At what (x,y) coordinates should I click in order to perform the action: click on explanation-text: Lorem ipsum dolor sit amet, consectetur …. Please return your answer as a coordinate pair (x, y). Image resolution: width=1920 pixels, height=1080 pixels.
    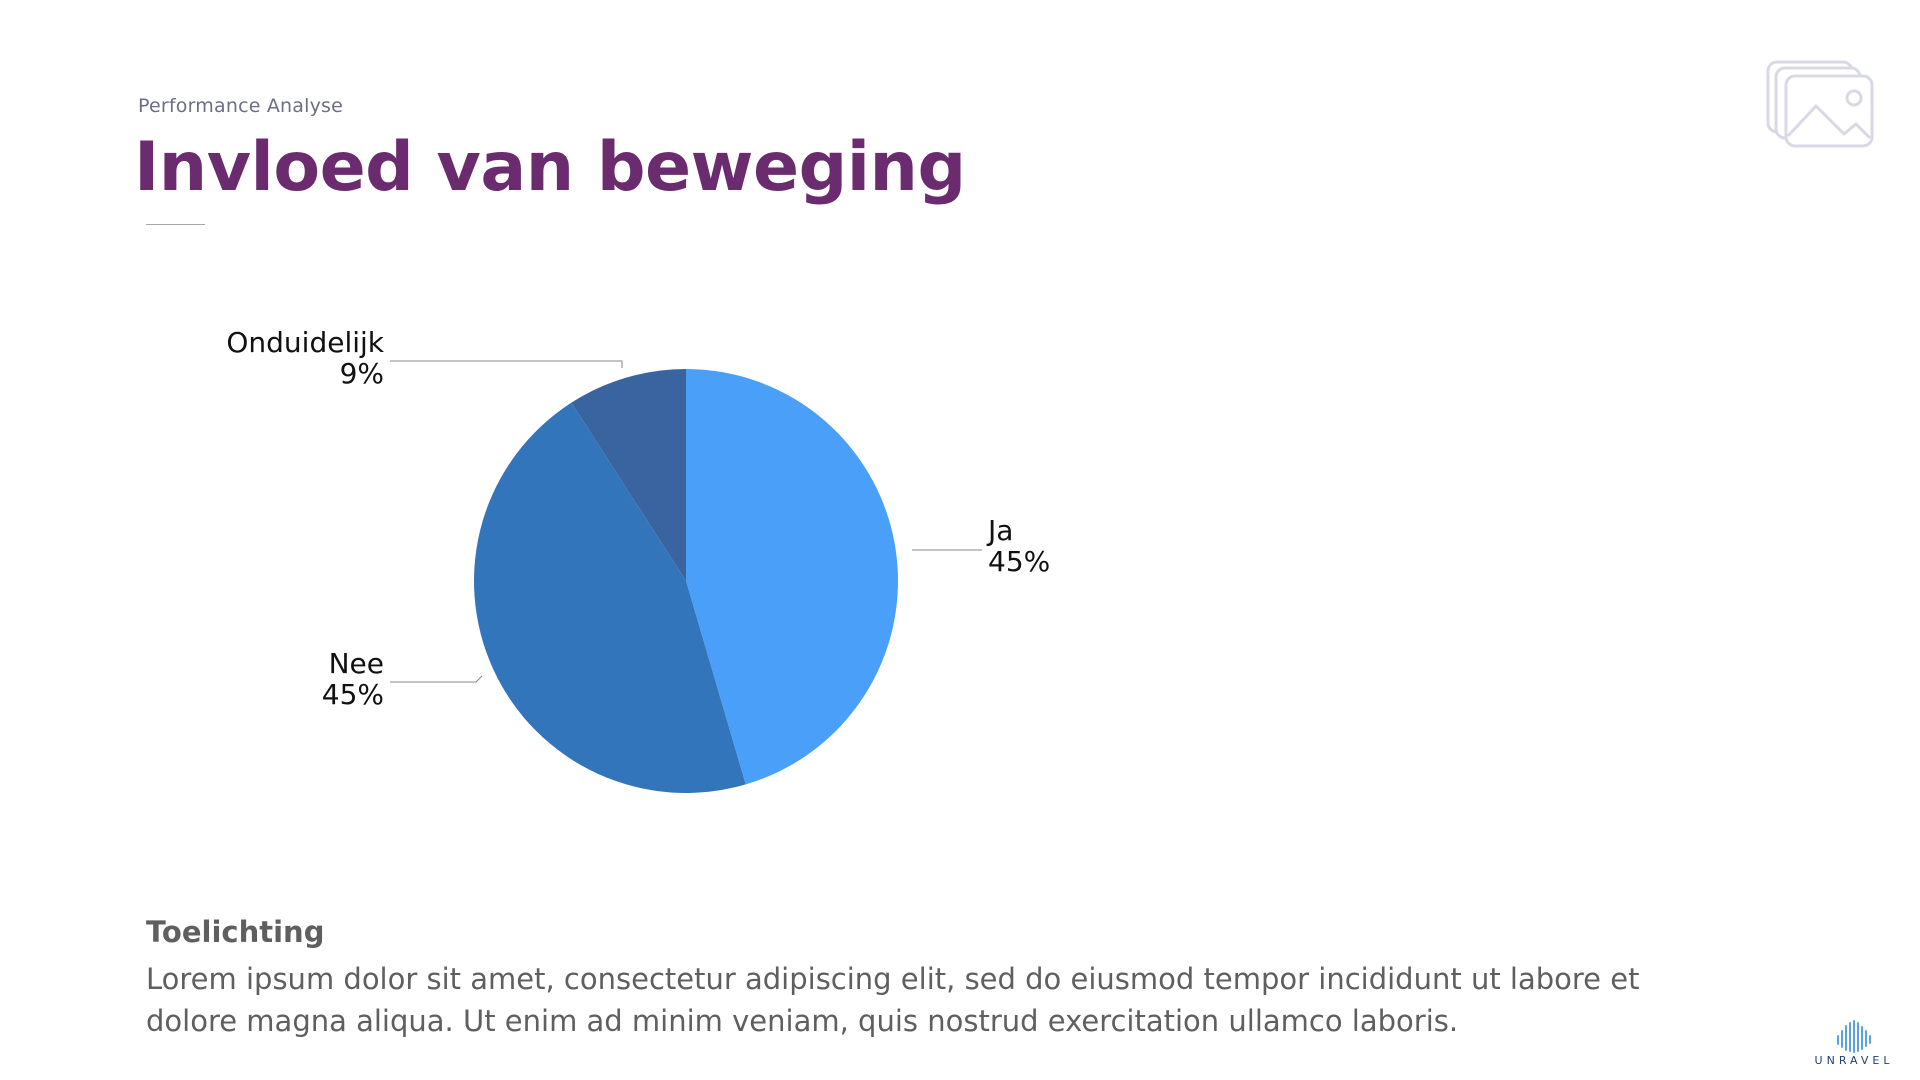
    Looking at the image, I should click on (893, 1000).